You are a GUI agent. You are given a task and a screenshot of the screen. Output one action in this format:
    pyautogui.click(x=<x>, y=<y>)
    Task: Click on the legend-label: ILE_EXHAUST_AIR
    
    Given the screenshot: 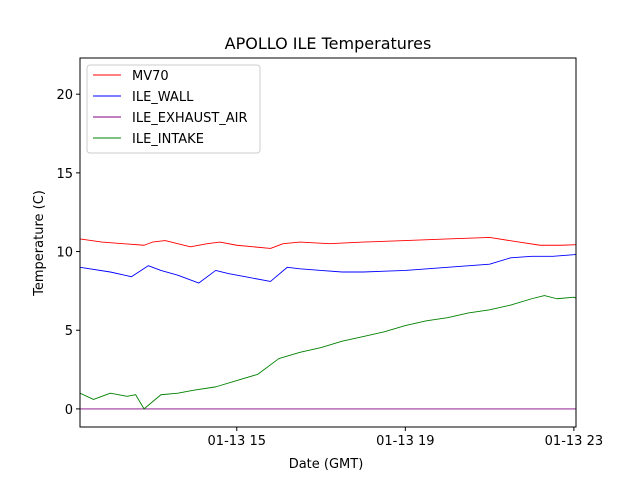 What is the action you would take?
    pyautogui.click(x=190, y=118)
    